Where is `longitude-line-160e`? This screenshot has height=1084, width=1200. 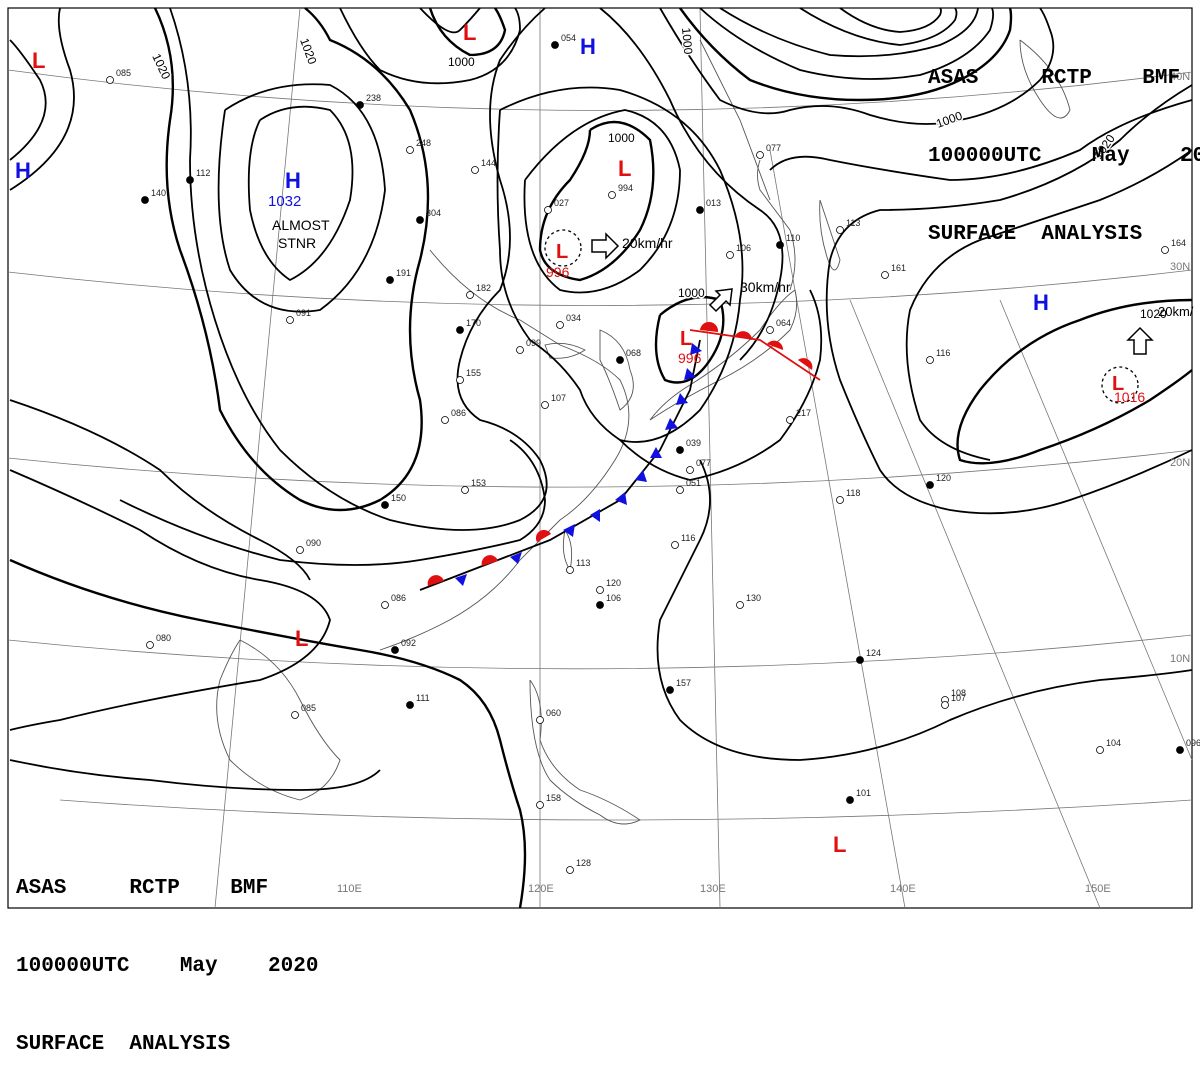
longitude-line-160e is located at coordinates (1096, 530).